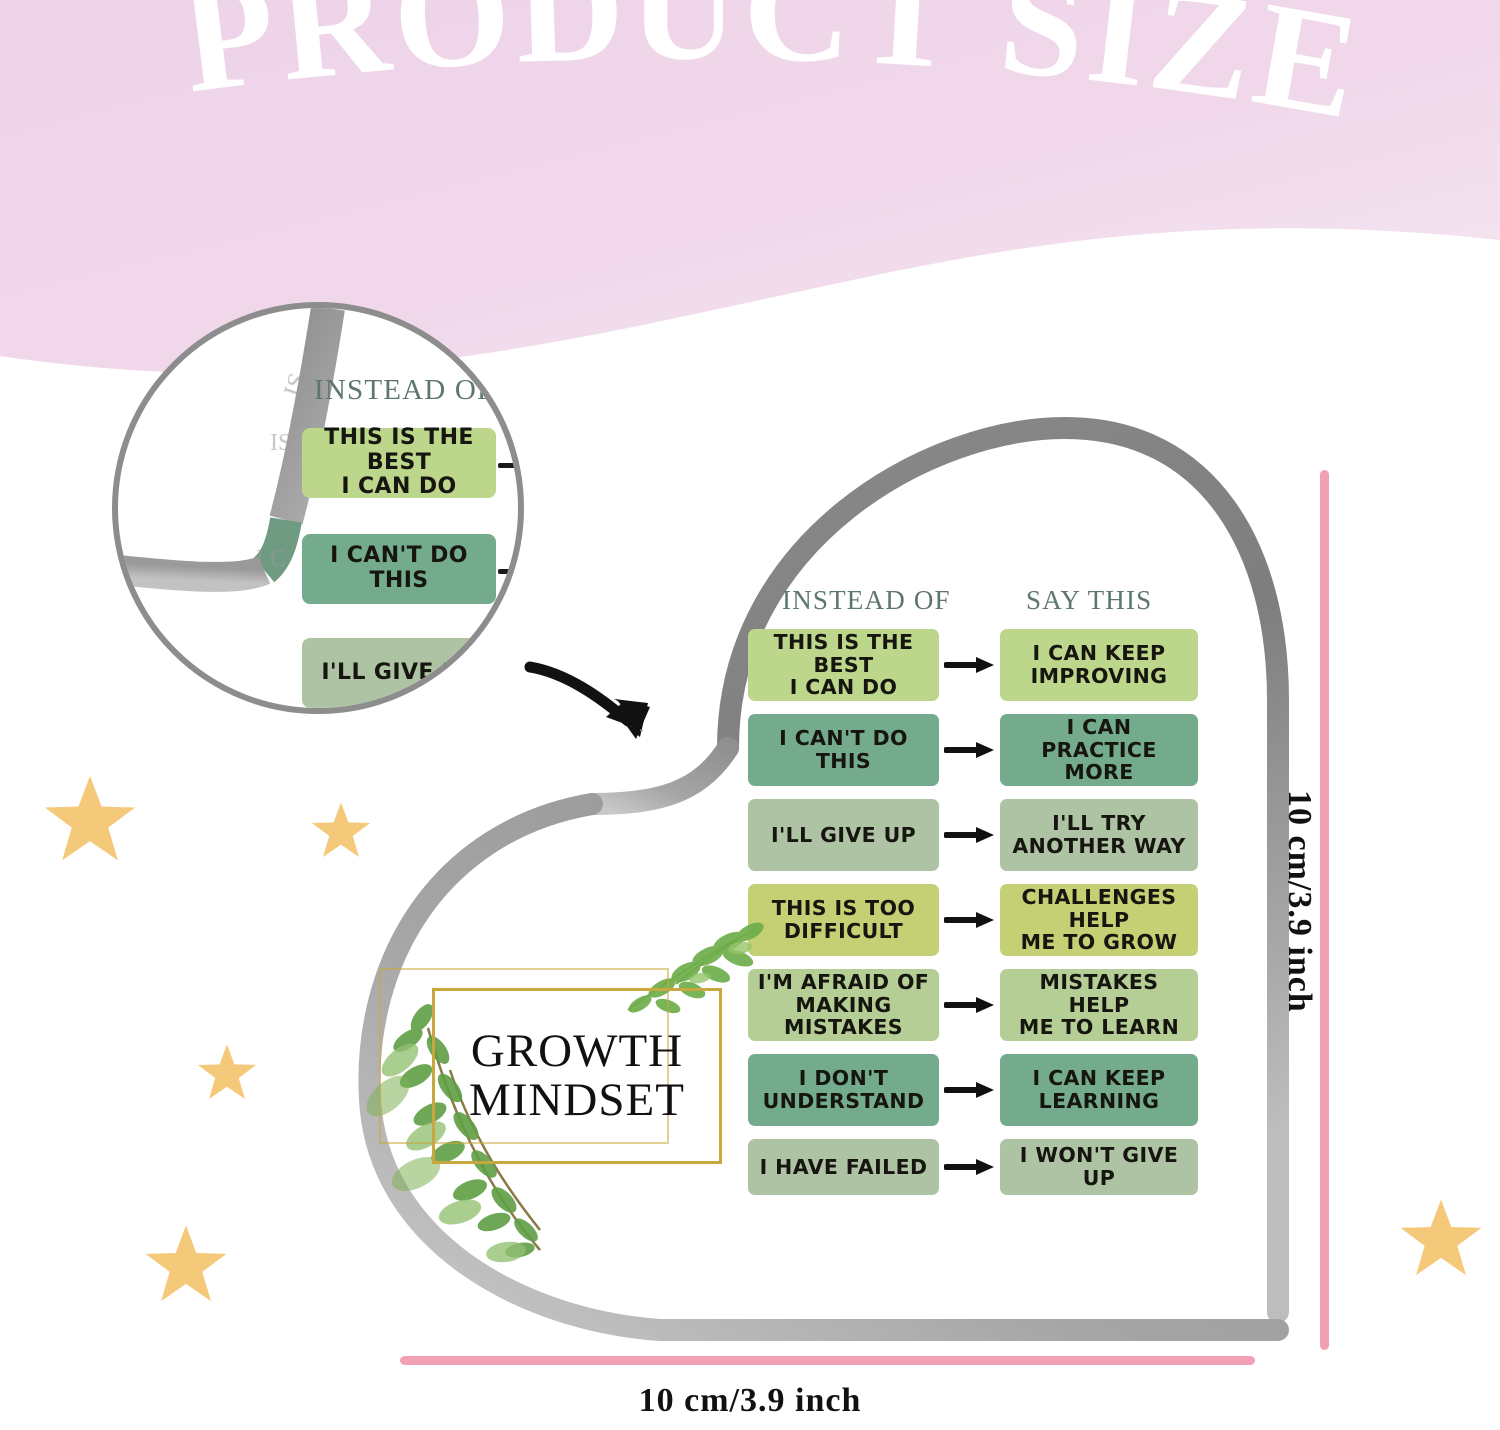 This screenshot has width=1500, height=1430. What do you see at coordinates (1099, 920) in the screenshot?
I see `growth-mindset-chip: CHALLENGES HELP ME TO GROW` at bounding box center [1099, 920].